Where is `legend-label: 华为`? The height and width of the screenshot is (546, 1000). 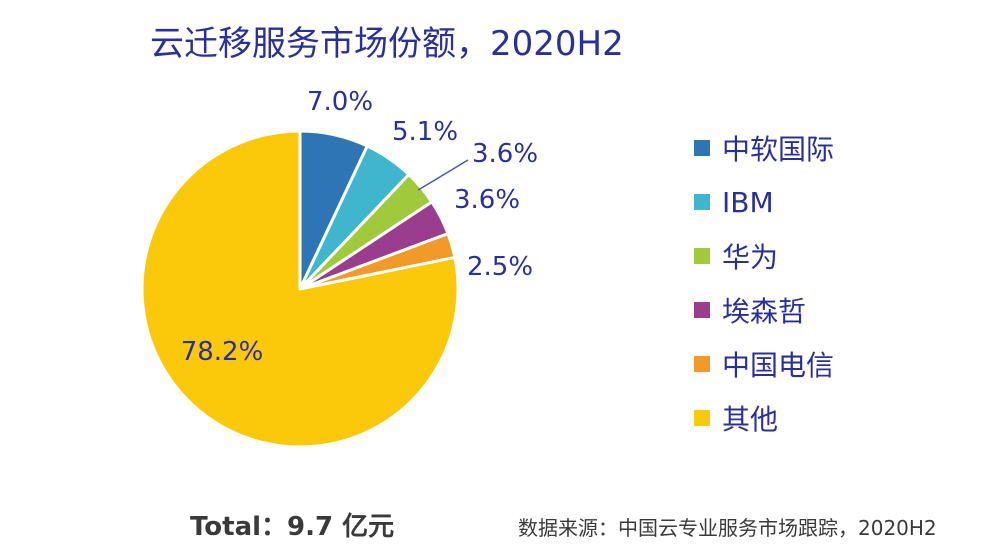 legend-label: 华为 is located at coordinates (750, 257).